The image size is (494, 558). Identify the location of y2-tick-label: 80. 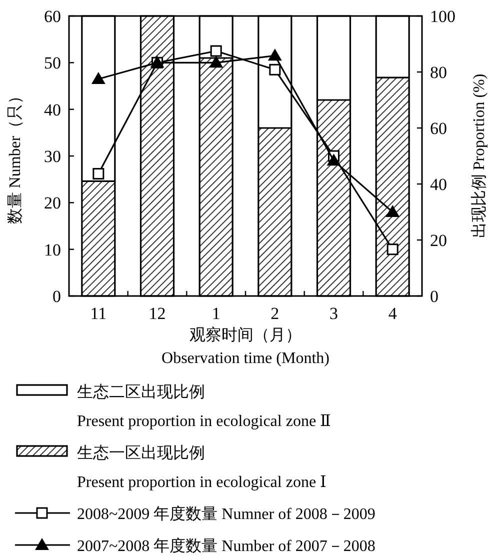
(438, 72).